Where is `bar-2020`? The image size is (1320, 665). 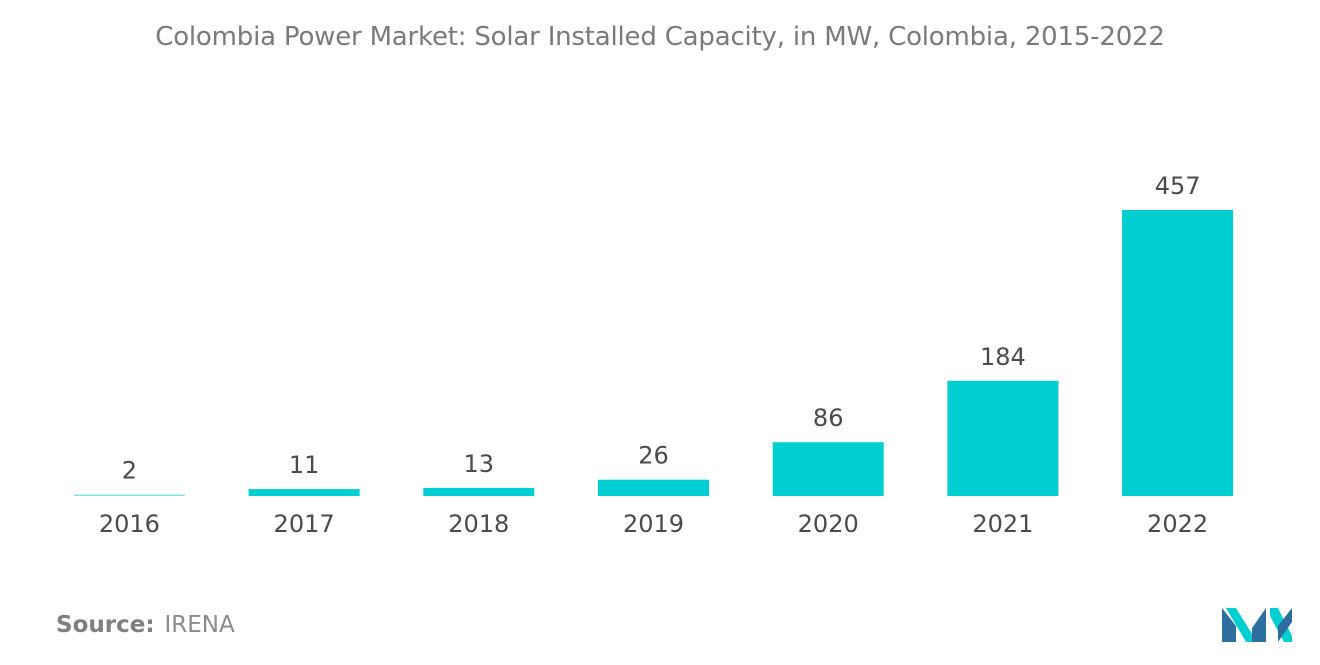 bar-2020 is located at coordinates (828, 469).